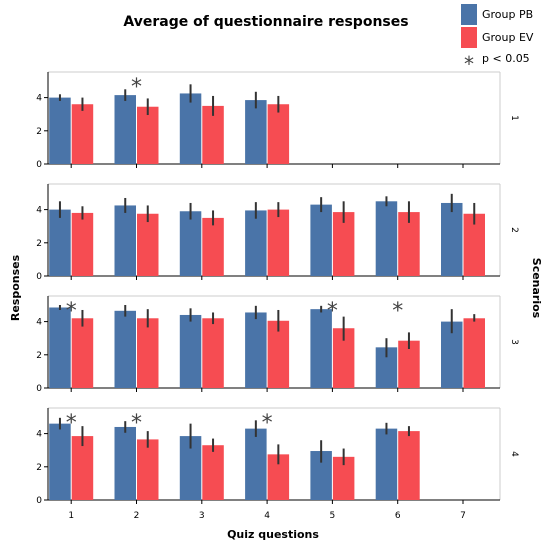  What do you see at coordinates (267, 516) in the screenshot?
I see `x-tick-label: 4` at bounding box center [267, 516].